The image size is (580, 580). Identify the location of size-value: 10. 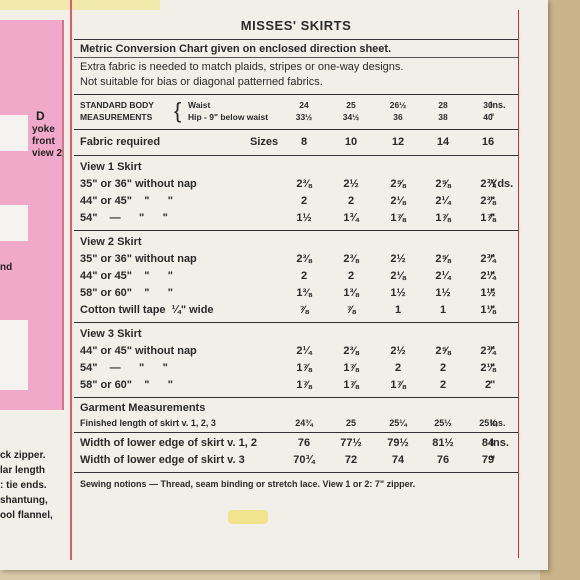
(351, 142).